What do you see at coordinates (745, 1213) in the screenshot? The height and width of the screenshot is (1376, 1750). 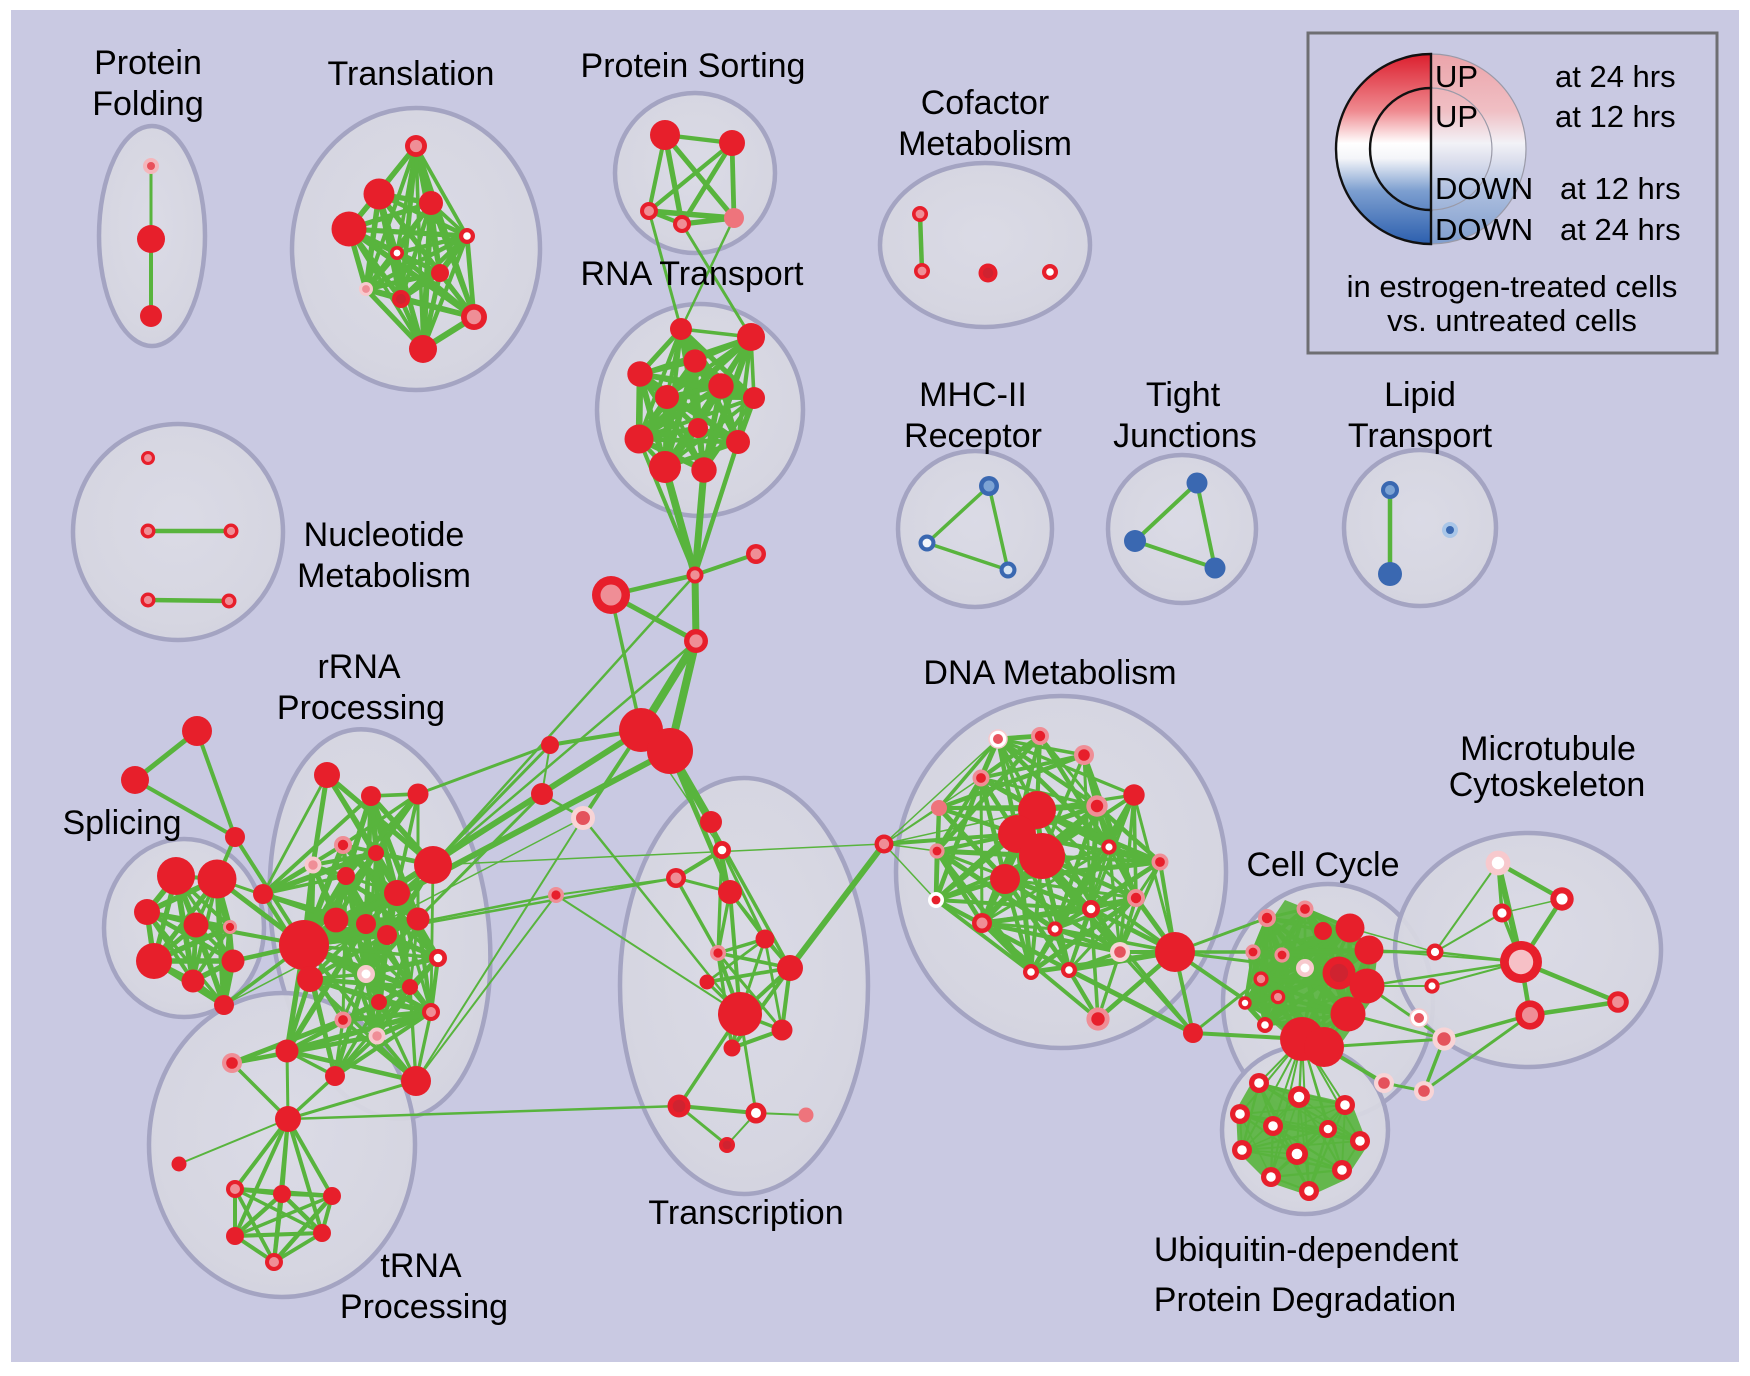 I see `svg-text: Transcription` at bounding box center [745, 1213].